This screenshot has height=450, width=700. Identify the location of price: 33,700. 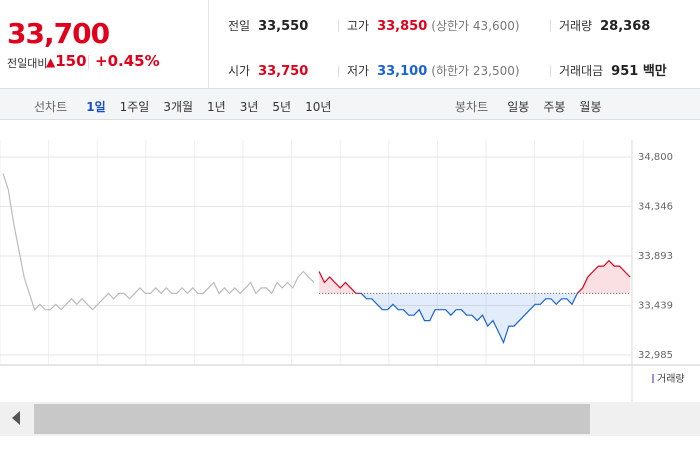
(58, 33).